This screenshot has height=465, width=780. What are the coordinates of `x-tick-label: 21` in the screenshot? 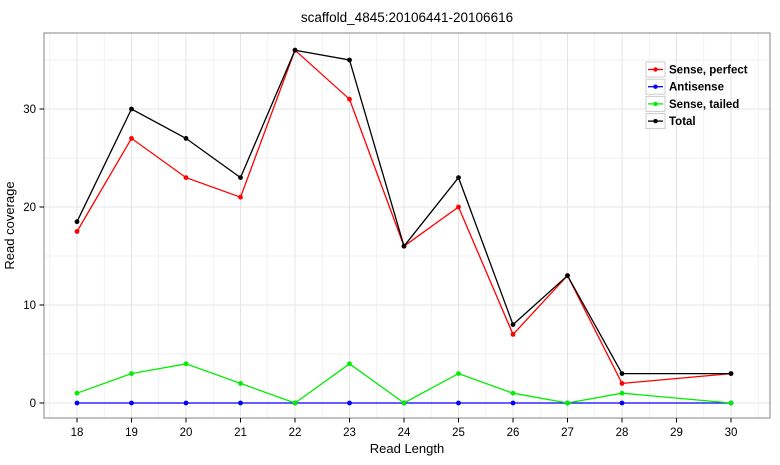 It's located at (240, 433).